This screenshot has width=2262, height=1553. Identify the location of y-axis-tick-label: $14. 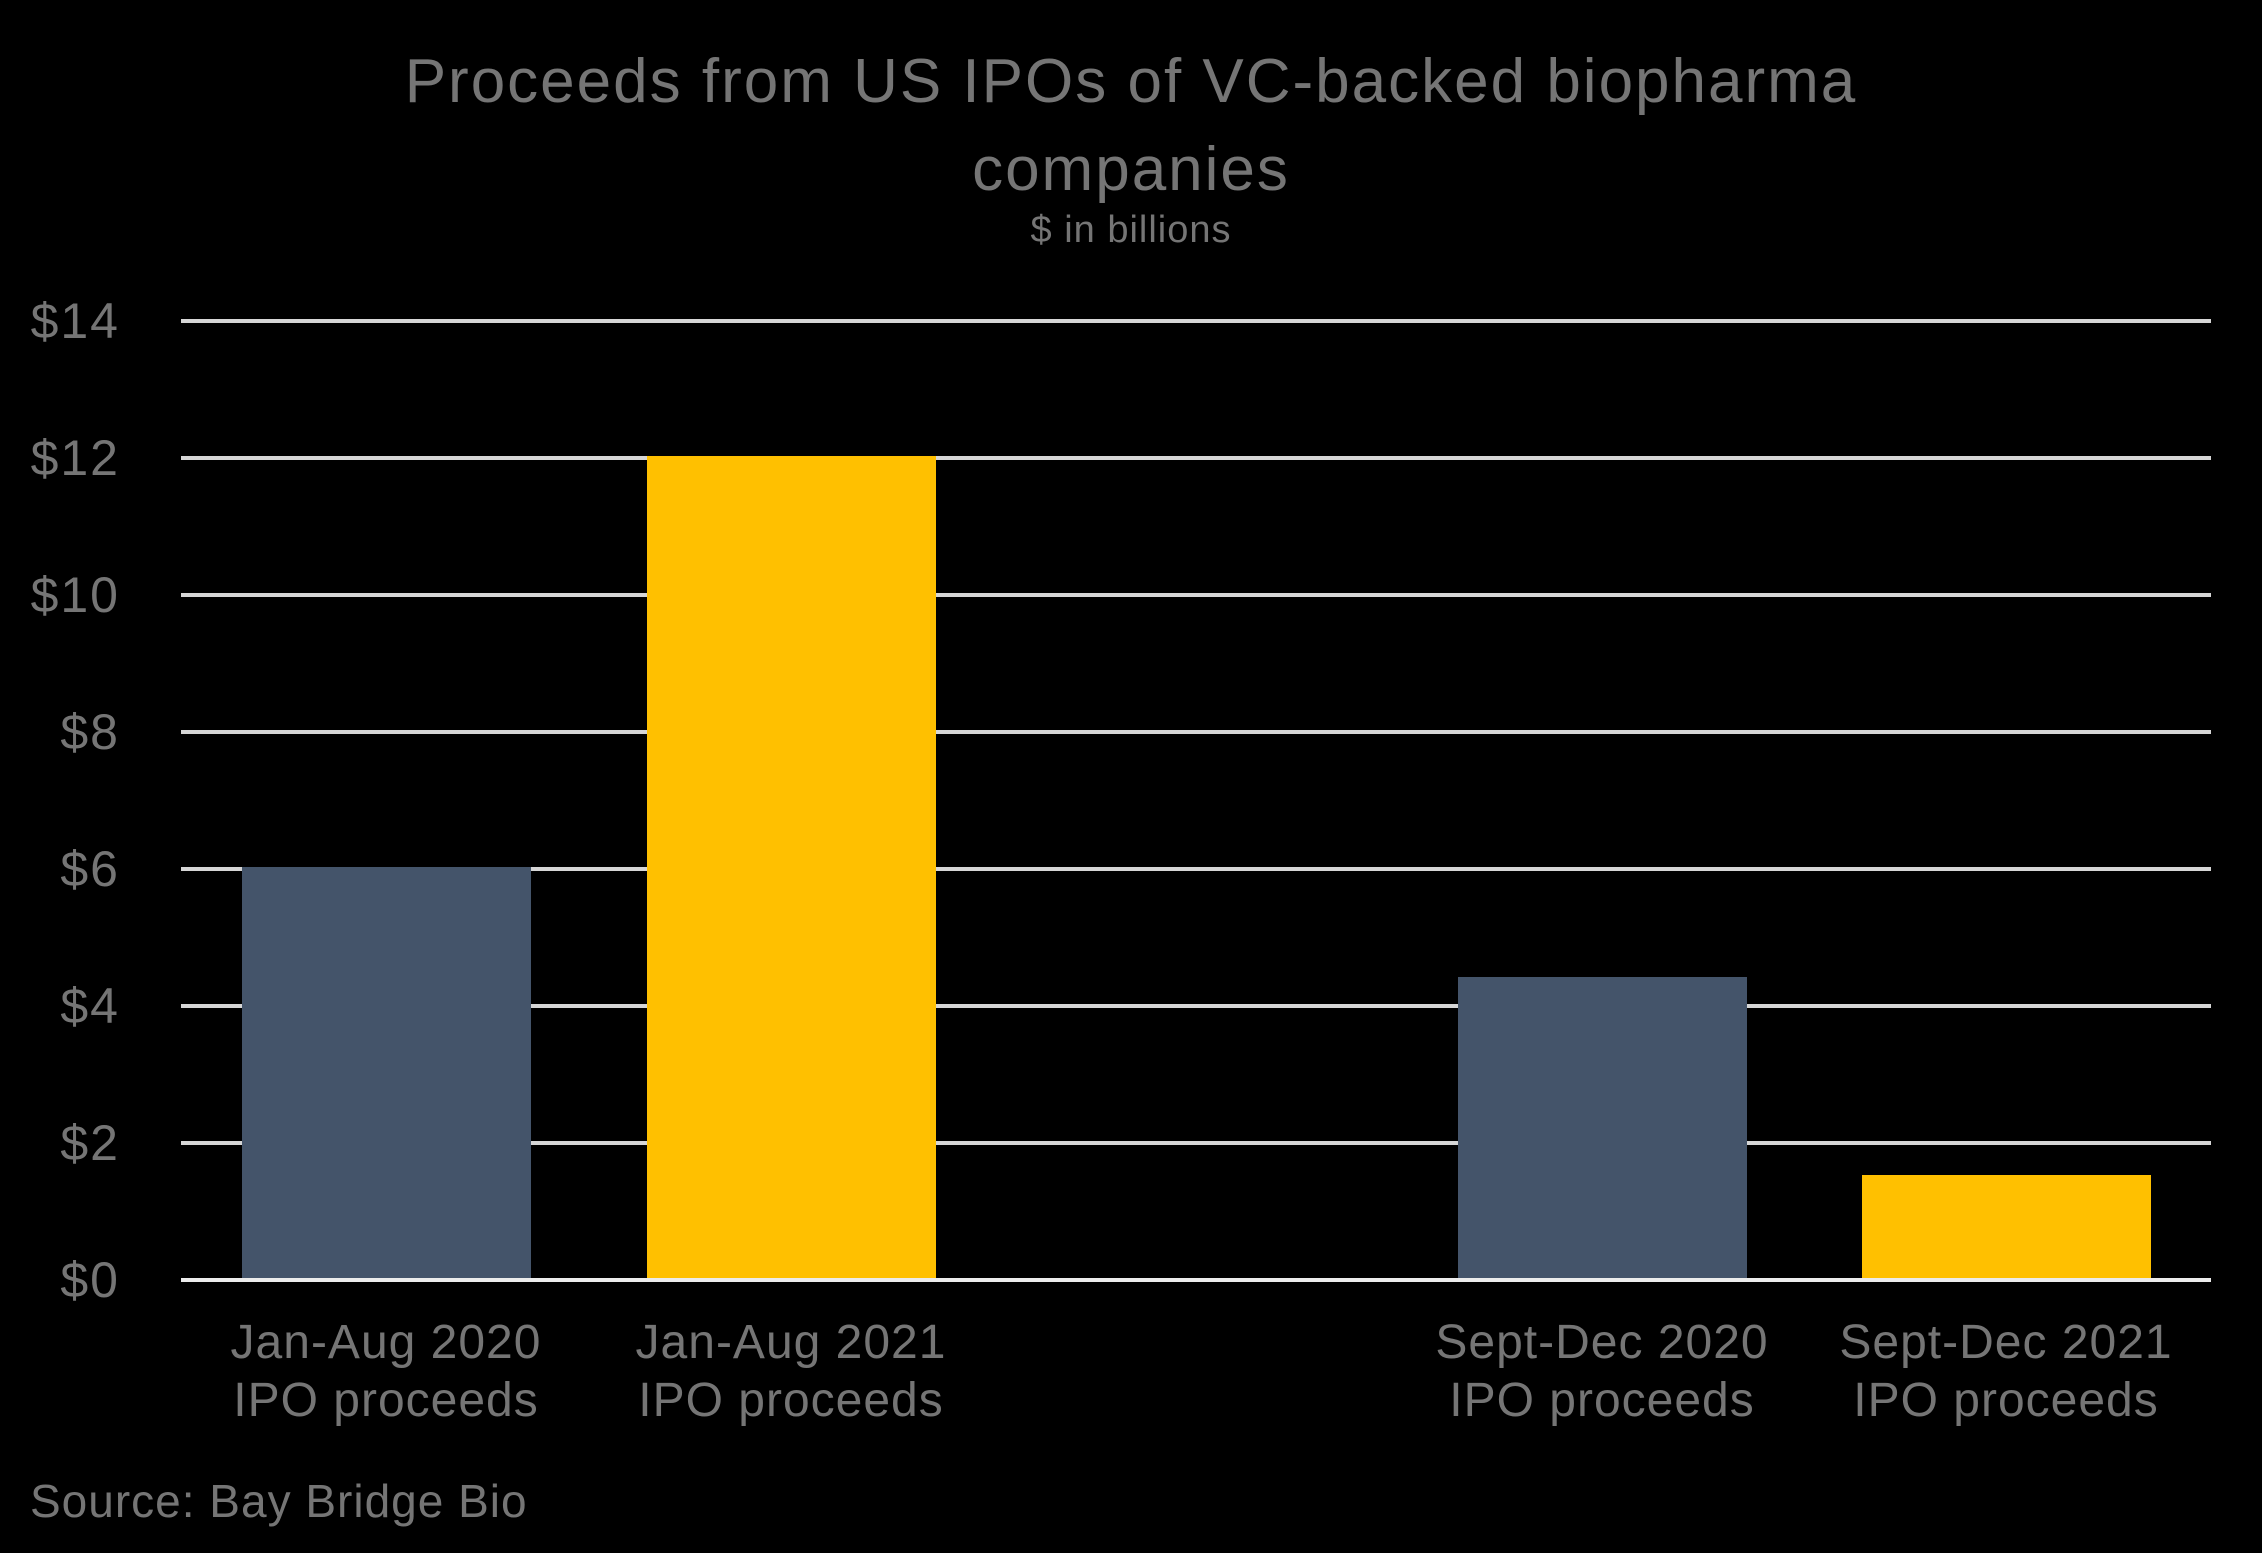
(75, 321).